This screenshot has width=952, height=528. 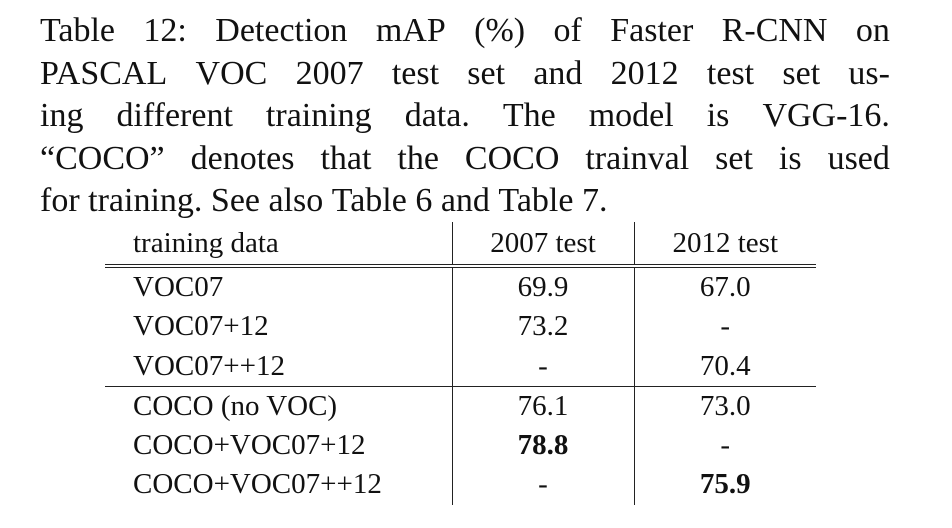 I want to click on row-label: VOC07++12, so click(x=279, y=366).